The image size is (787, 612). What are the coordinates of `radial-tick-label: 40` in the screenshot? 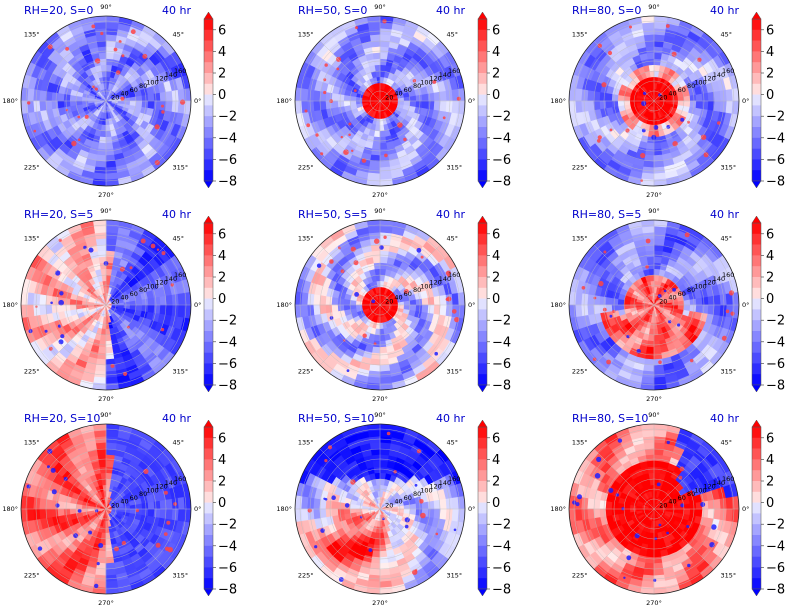 It's located at (672, 94).